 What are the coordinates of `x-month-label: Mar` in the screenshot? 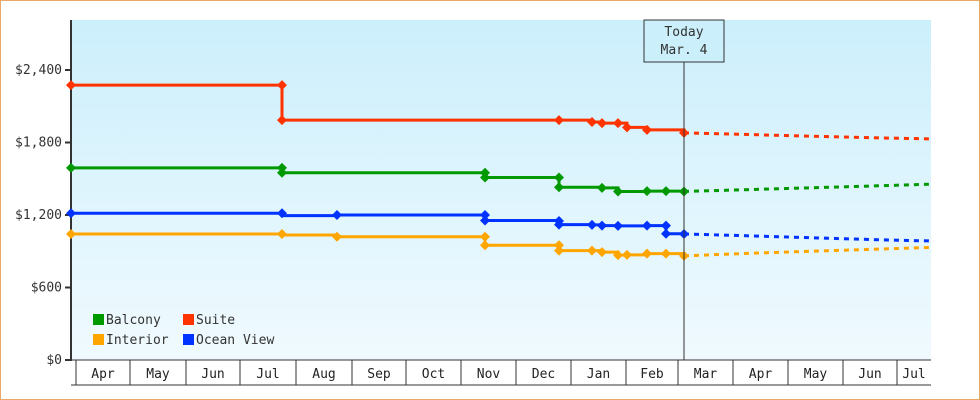 It's located at (706, 374).